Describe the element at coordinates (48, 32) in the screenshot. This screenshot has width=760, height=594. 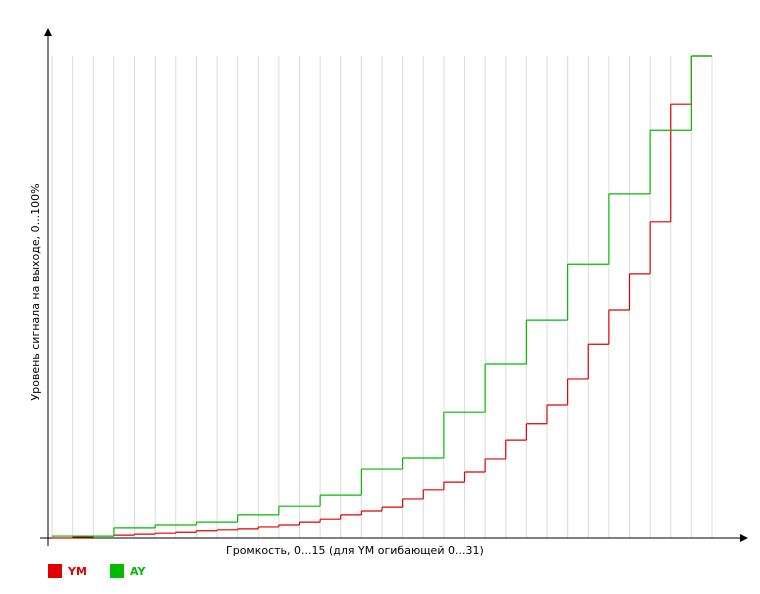
I see `y-axis-arrow` at that location.